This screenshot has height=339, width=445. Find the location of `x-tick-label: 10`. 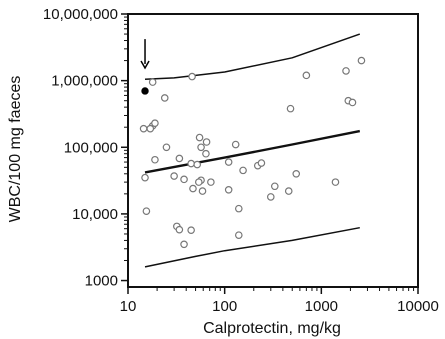

x-tick-label: 10 is located at coordinates (128, 306).